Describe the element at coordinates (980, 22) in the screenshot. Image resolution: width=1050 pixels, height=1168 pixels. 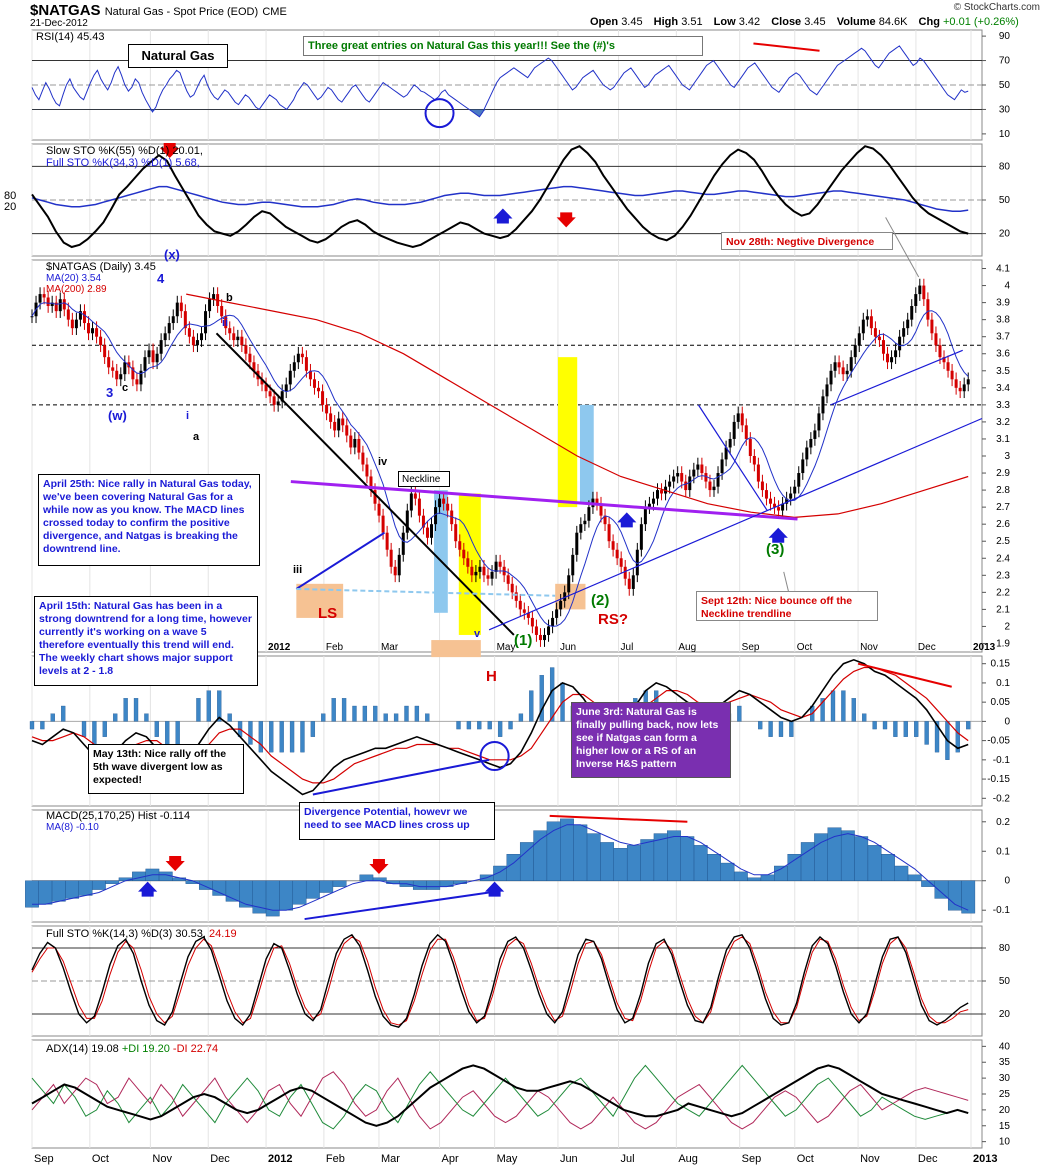
I see `chg-value: +0.01 (+0.26%)` at that location.